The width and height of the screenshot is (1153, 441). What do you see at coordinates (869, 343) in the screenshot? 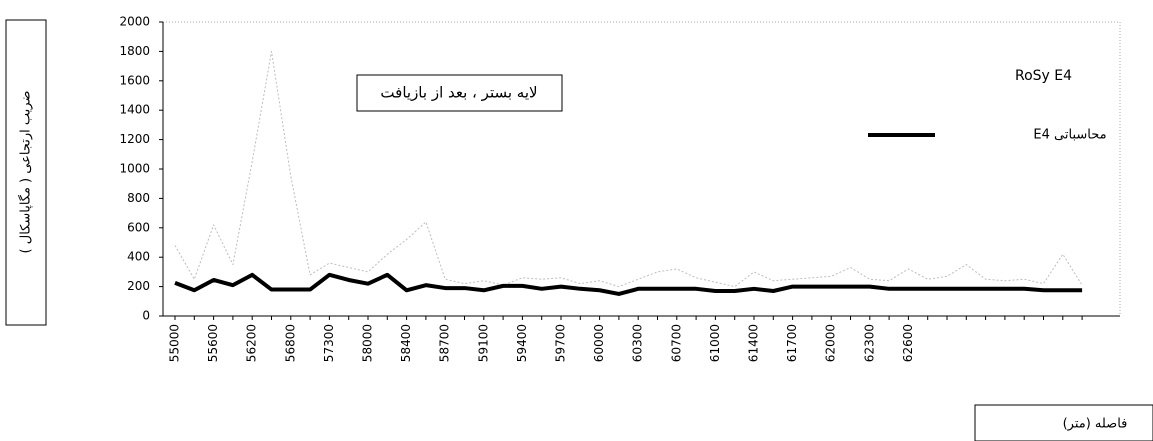
I see `x-tick-label: 62300` at bounding box center [869, 343].